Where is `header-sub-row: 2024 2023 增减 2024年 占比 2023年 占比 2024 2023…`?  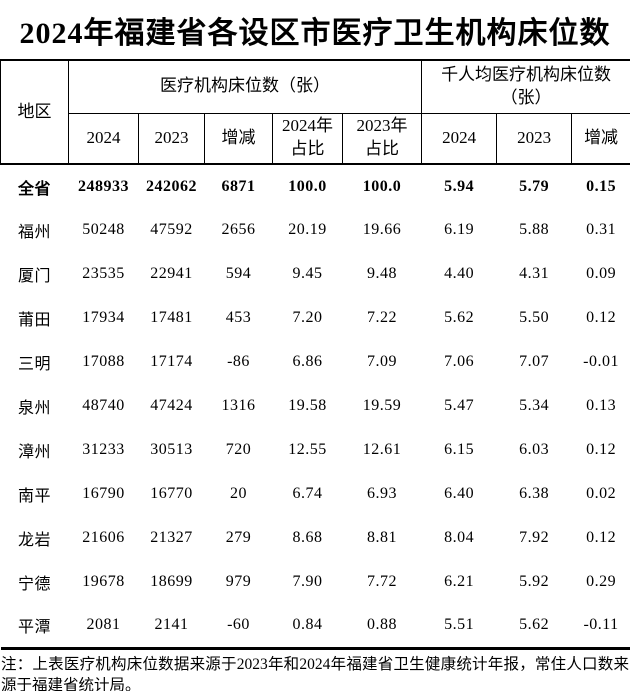 header-sub-row: 2024 2023 增减 2024年 占比 2023年 占比 2024 2023… is located at coordinates (315, 138).